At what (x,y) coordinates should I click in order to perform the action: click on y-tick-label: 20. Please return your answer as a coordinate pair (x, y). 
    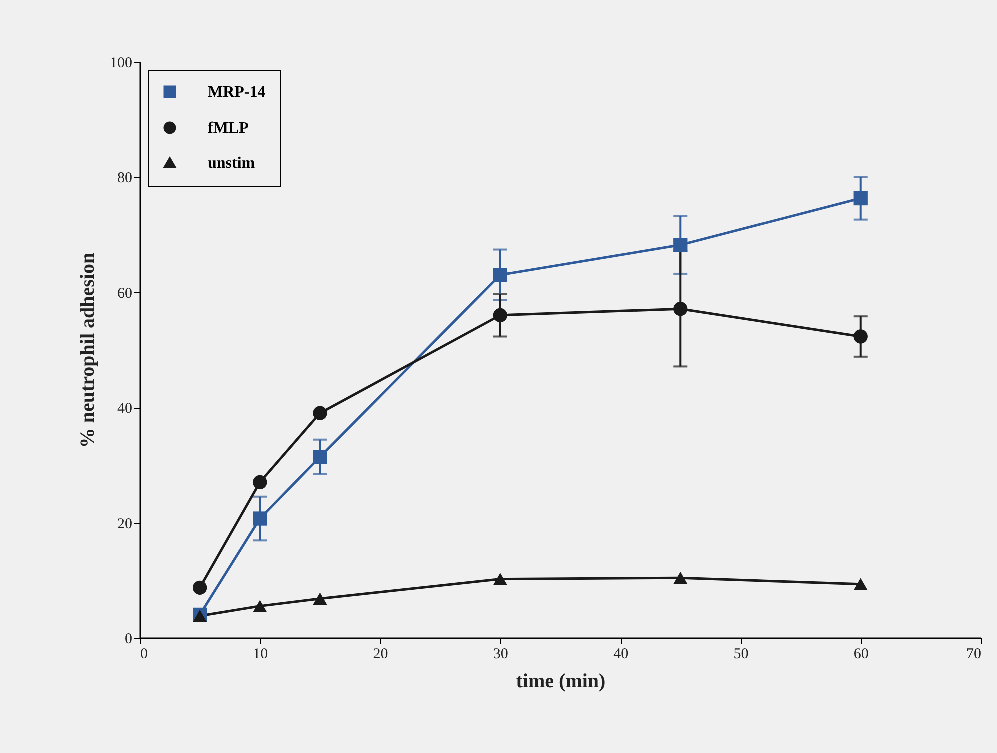
    Looking at the image, I should click on (125, 524).